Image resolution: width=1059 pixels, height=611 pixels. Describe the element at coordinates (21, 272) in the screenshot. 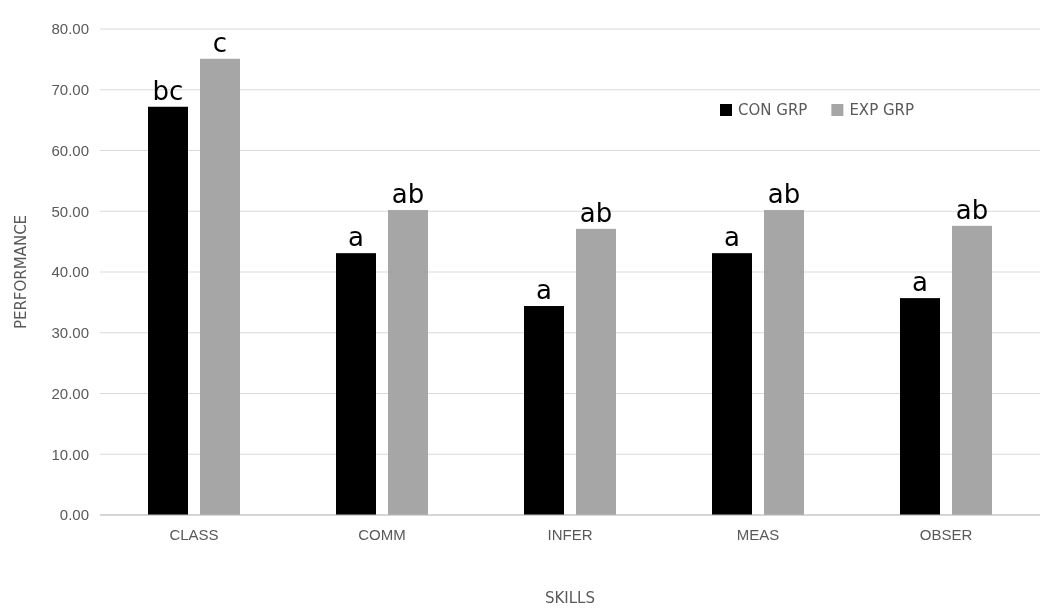

I see `y-axis-title: PERFORMANCE` at that location.